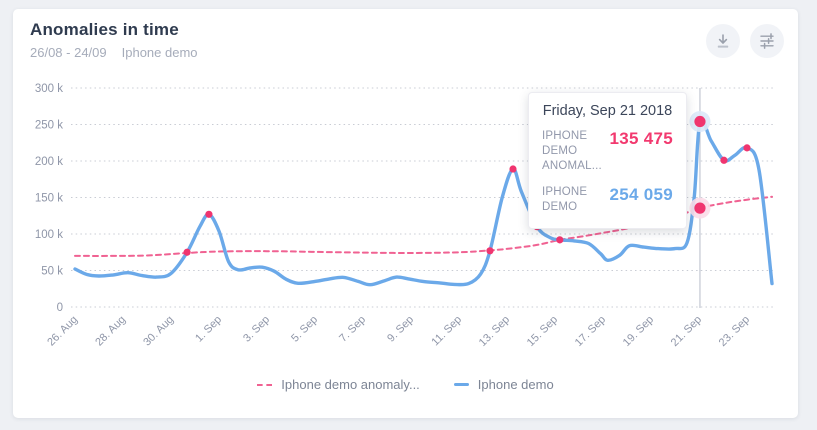 The height and width of the screenshot is (430, 817). I want to click on dashed-line-swatch, so click(265, 384).